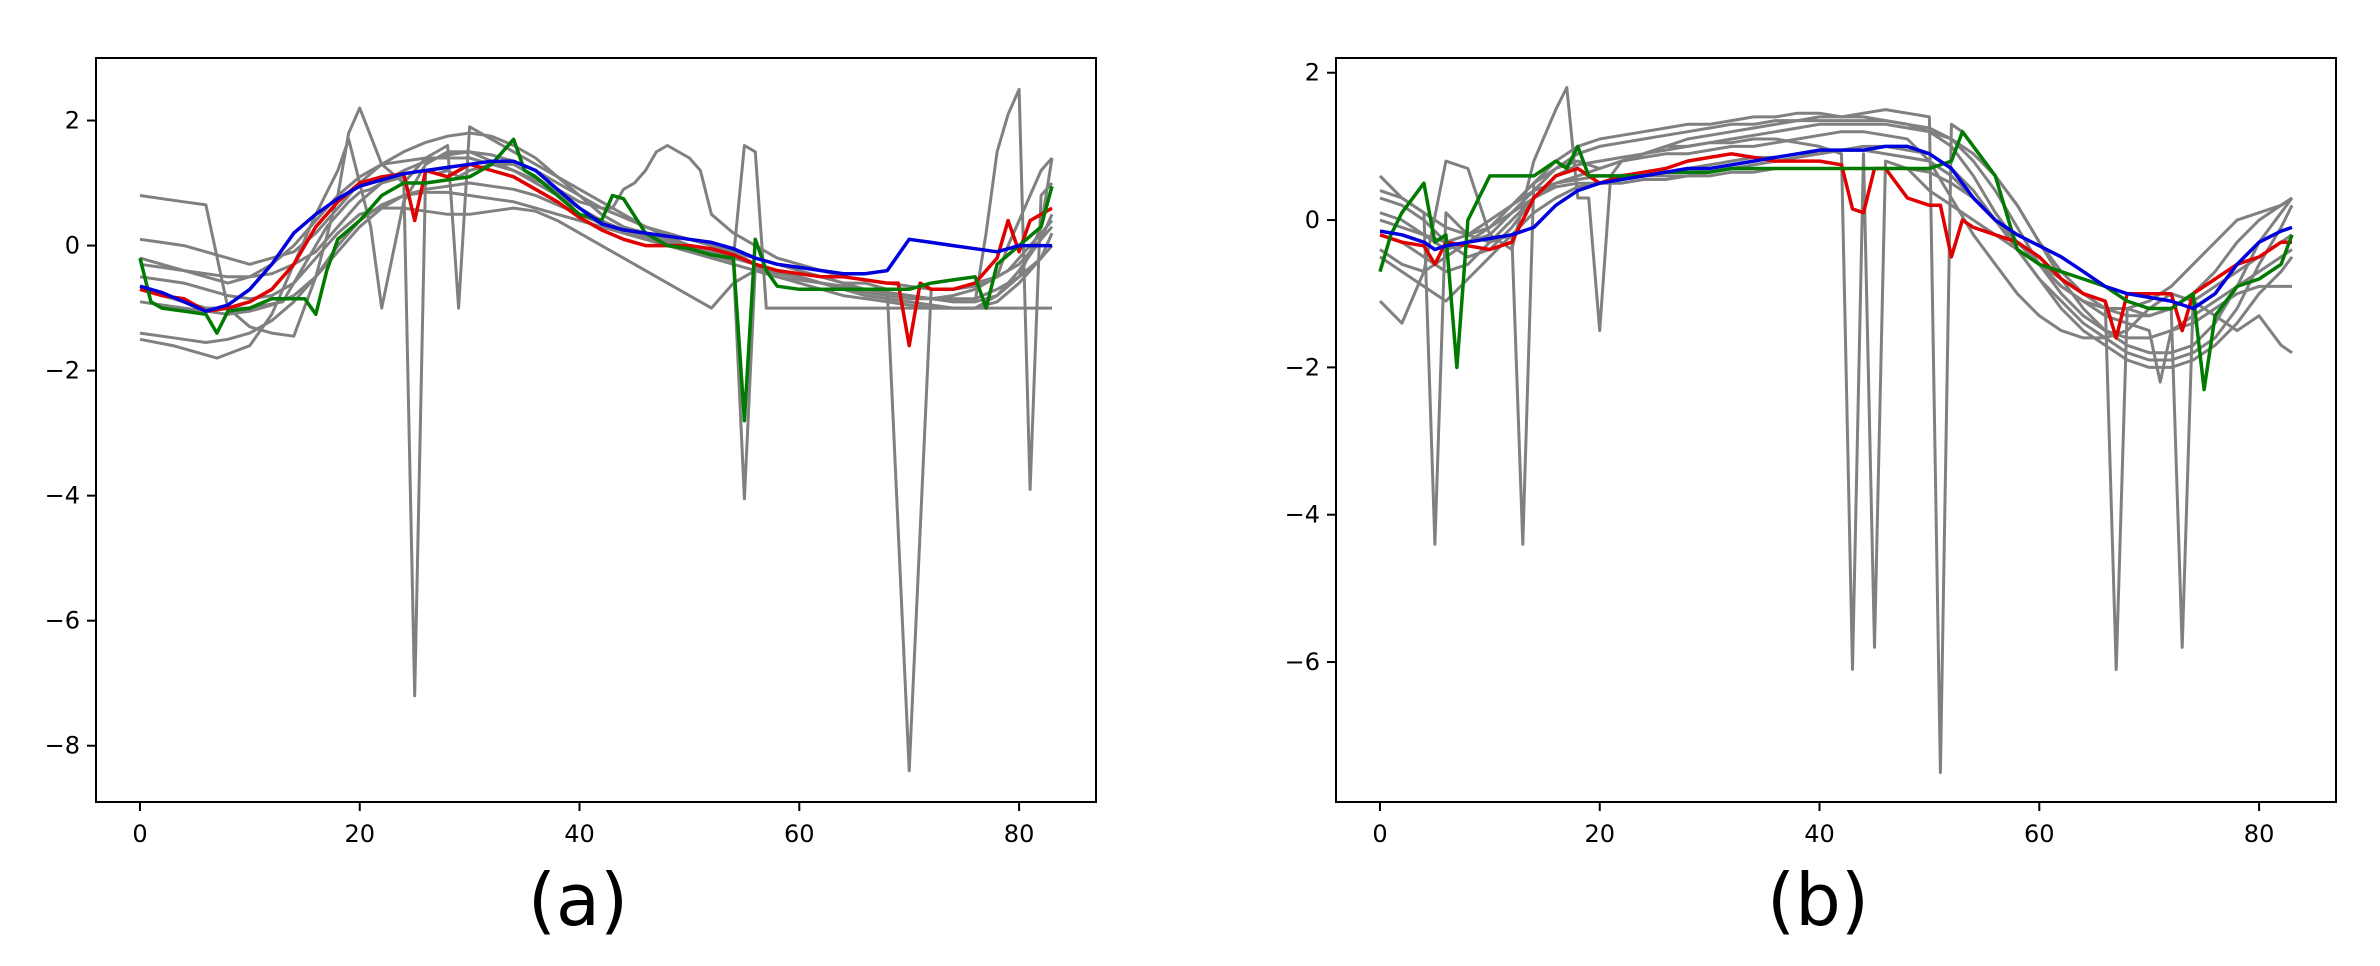 The width and height of the screenshot is (2380, 966). I want to click on panel-label: (a), so click(578, 900).